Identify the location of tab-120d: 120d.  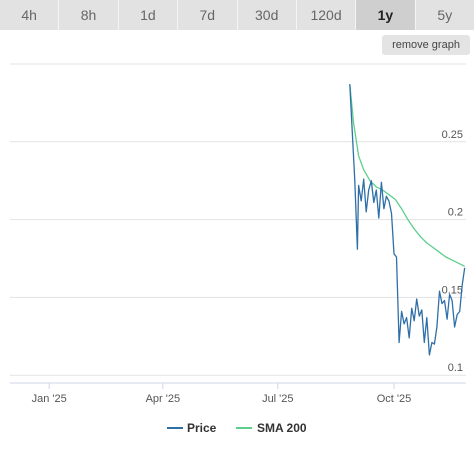
(326, 15).